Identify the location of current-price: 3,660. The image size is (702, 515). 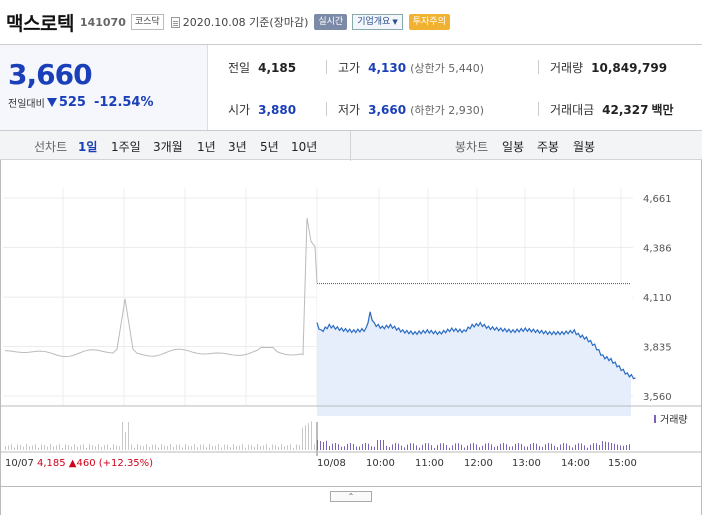
(50, 74).